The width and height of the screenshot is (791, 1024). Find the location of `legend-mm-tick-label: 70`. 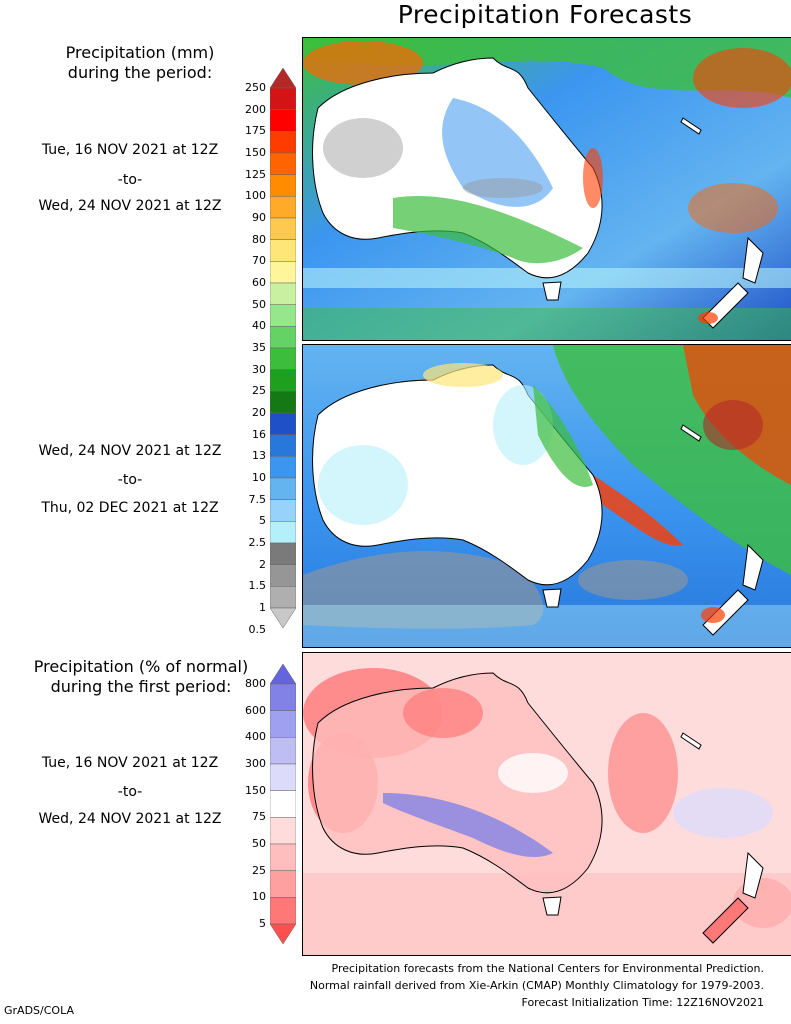

legend-mm-tick-label: 70 is located at coordinates (259, 261).